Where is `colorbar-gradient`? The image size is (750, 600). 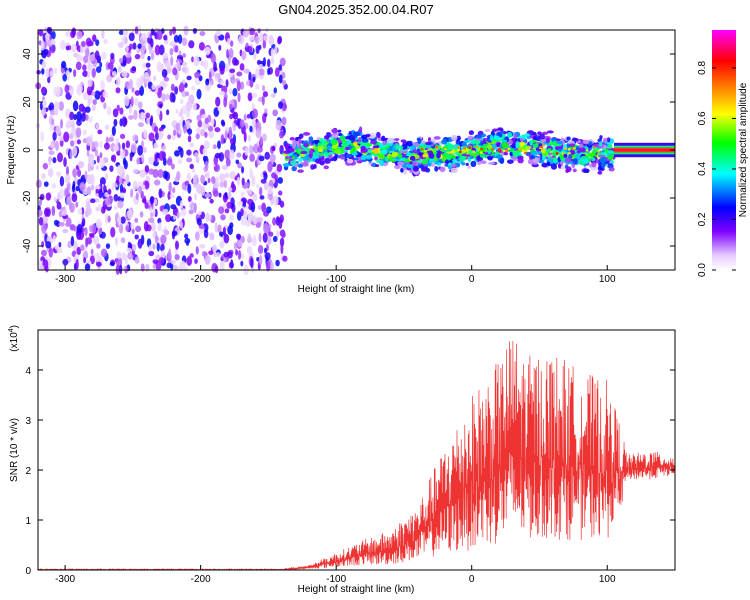
colorbar-gradient is located at coordinates (724, 150).